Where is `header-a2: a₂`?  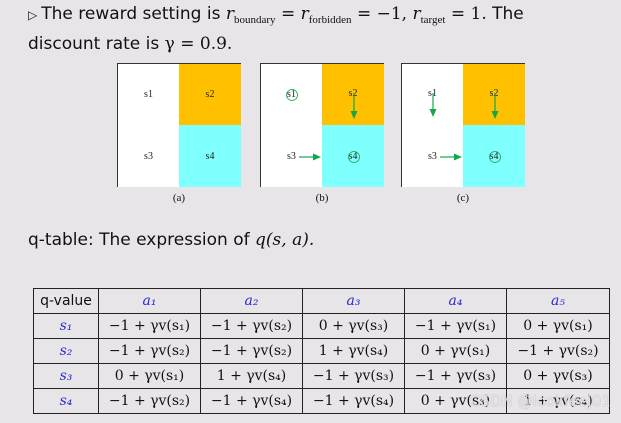 header-a2: a₂ is located at coordinates (251, 301).